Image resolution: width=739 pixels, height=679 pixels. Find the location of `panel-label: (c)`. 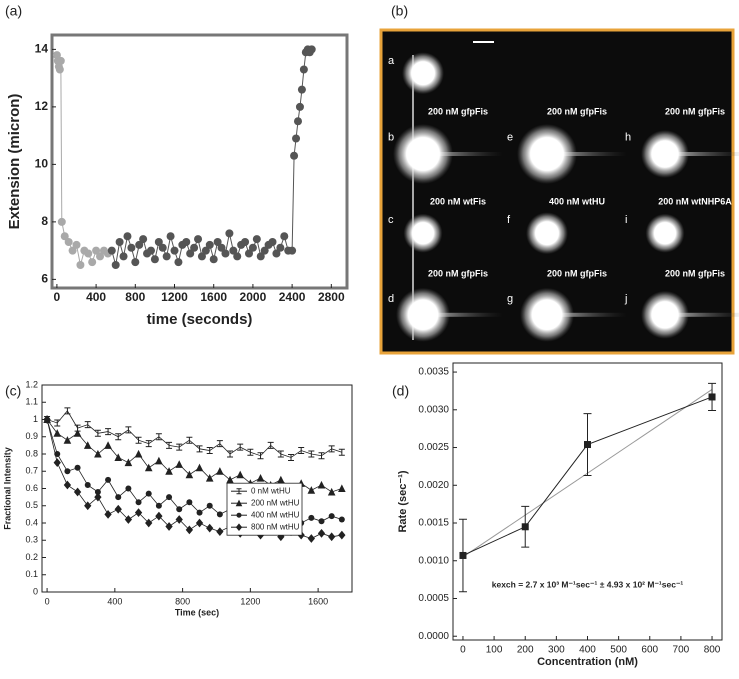

panel-label: (c) is located at coordinates (13, 391).